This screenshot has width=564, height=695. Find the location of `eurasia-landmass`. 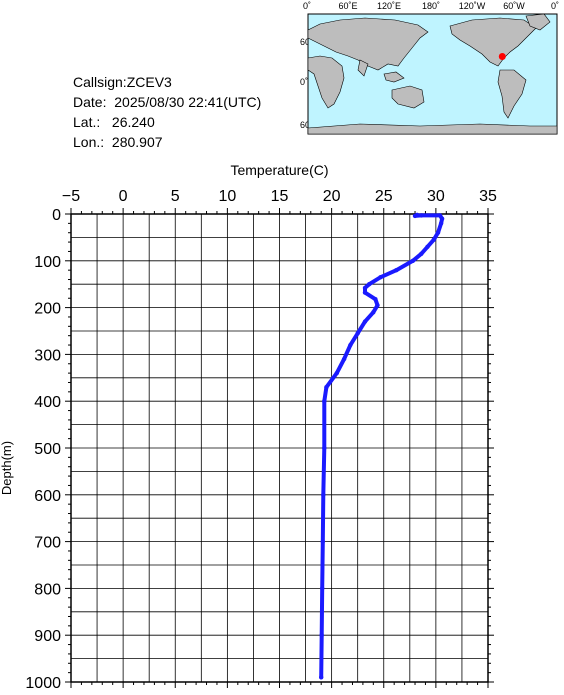

eurasia-landmass is located at coordinates (368, 44).